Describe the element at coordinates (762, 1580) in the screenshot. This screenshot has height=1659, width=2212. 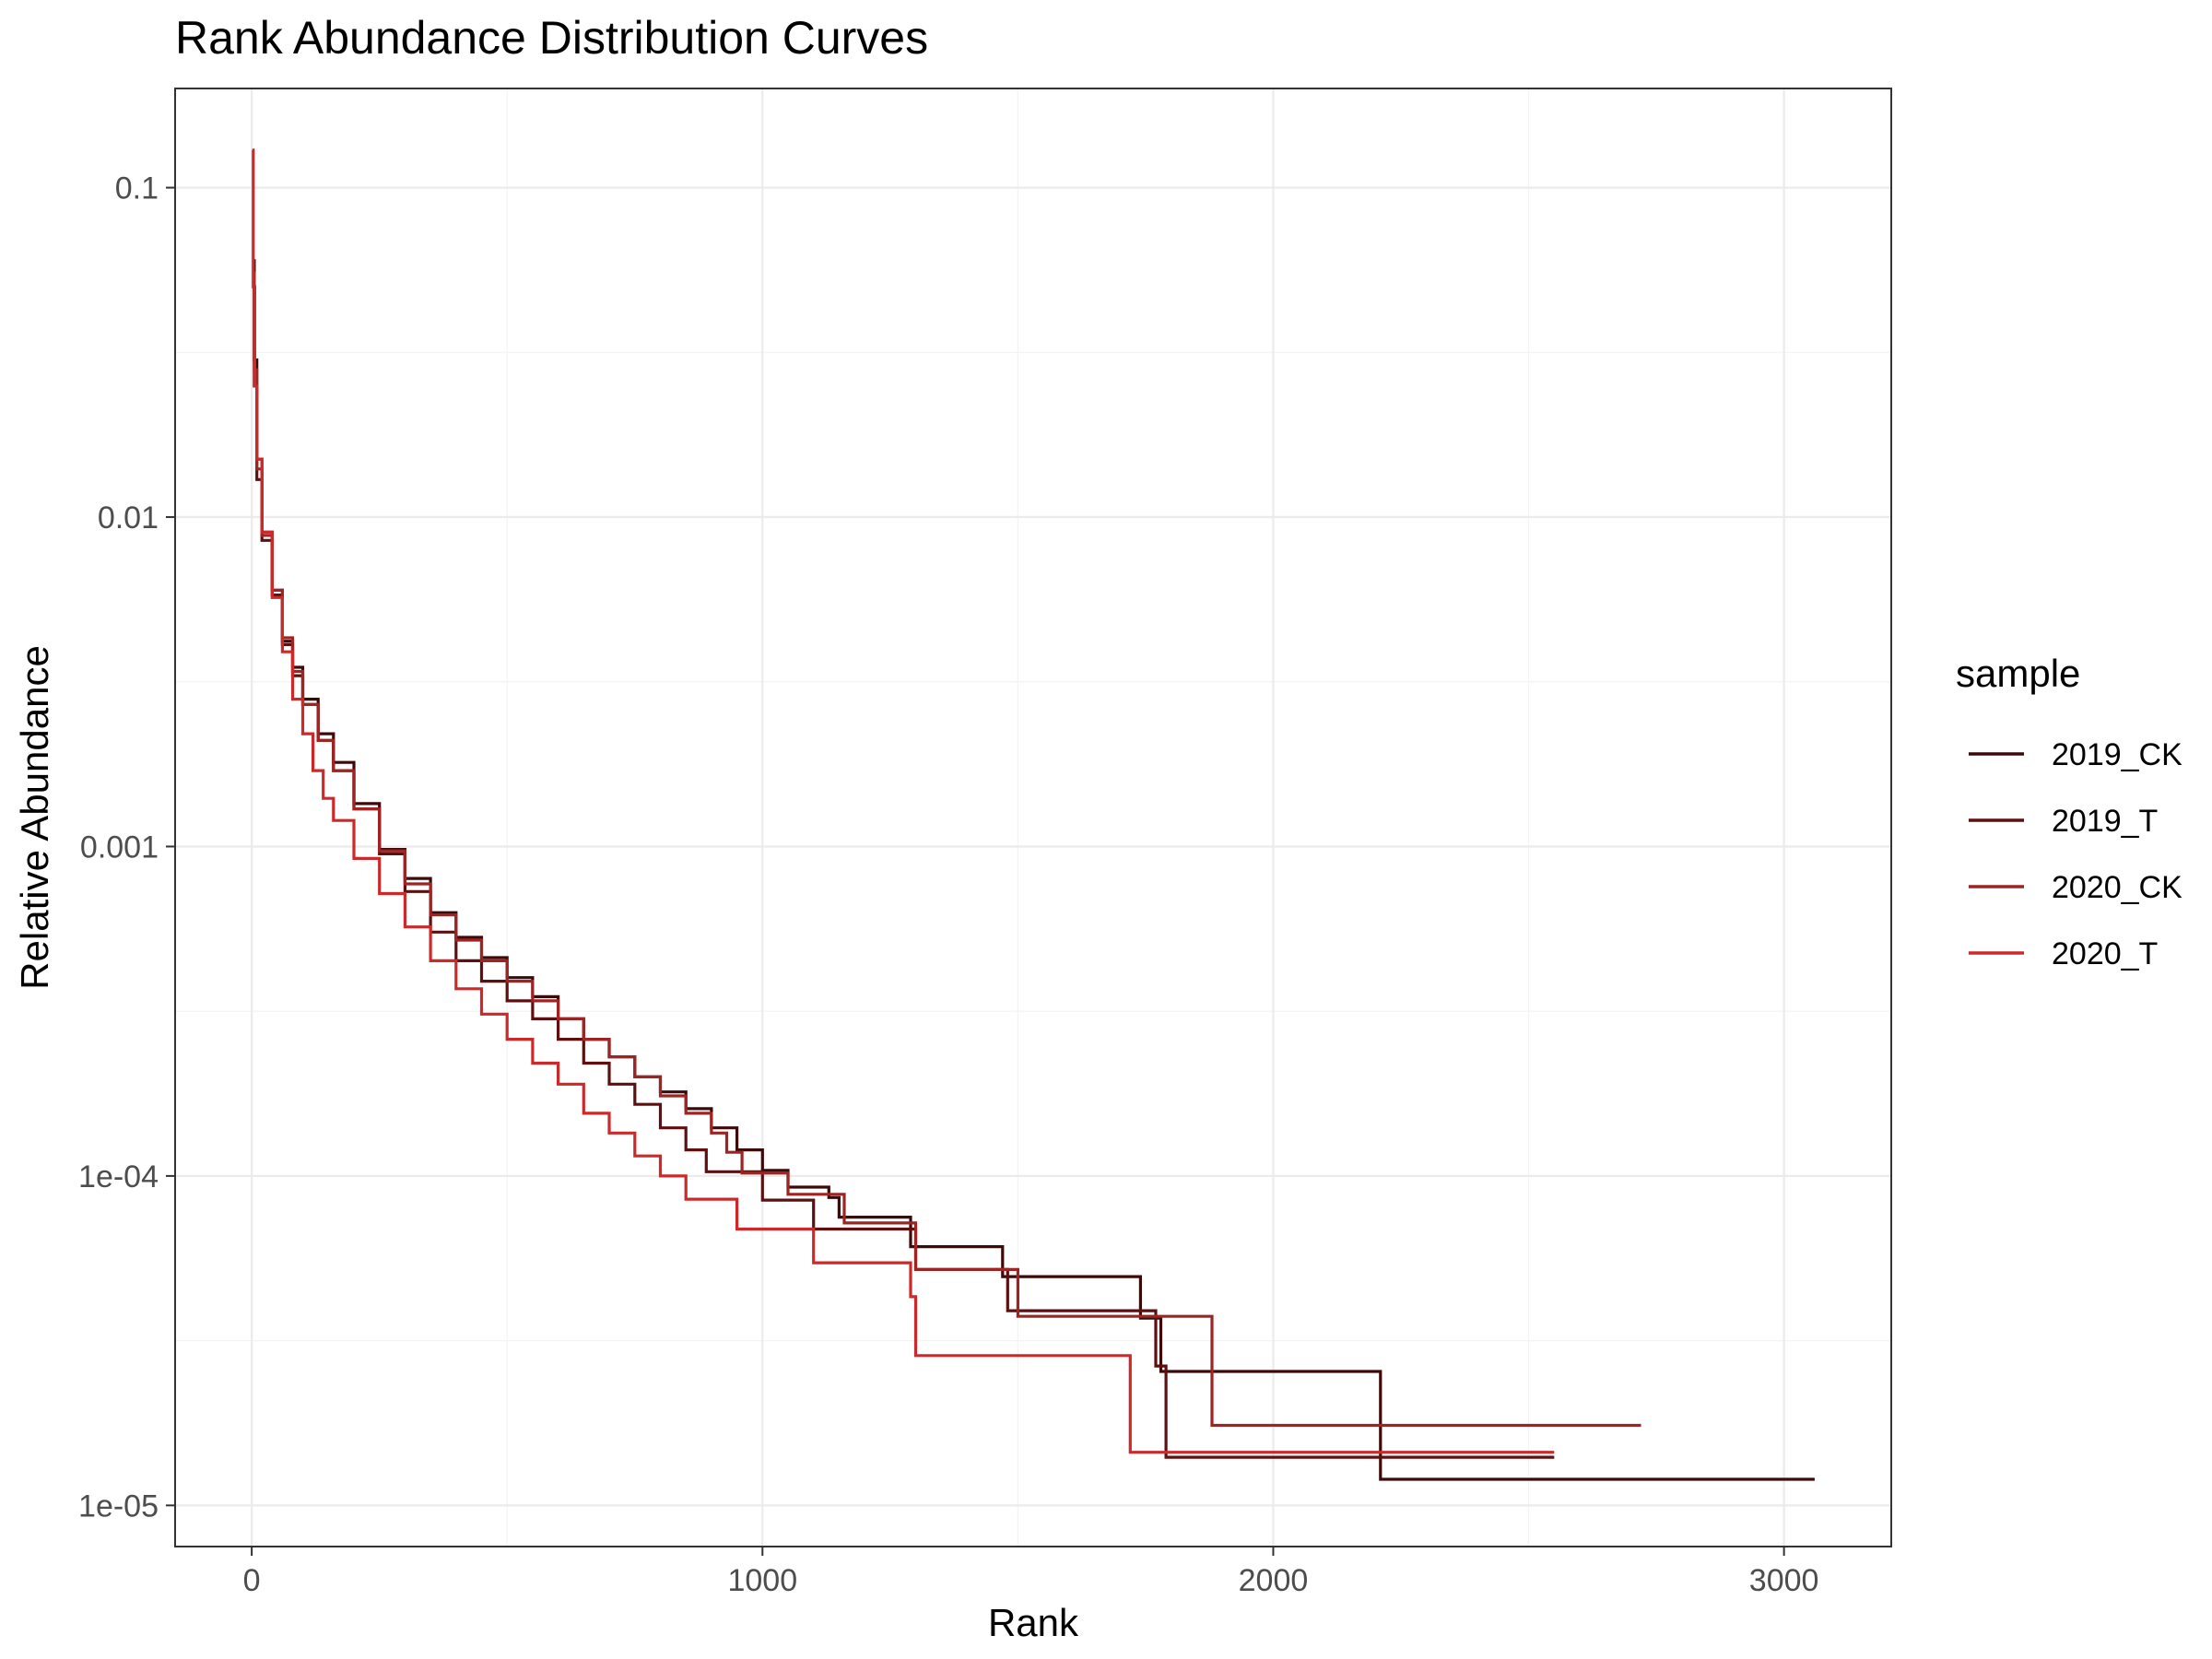
I see `x-tick-label: 1000` at that location.